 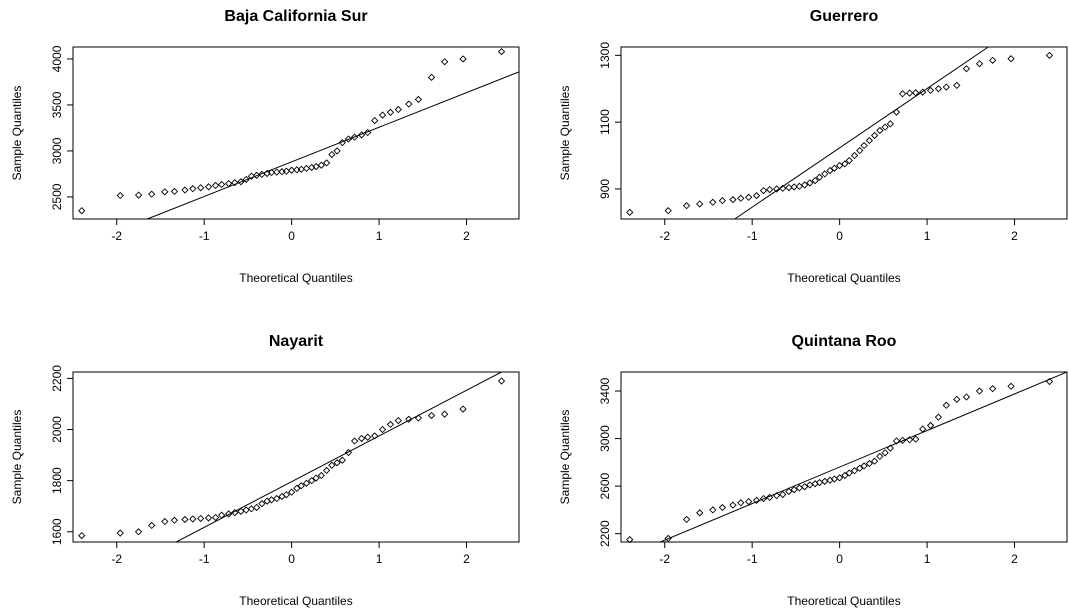 What do you see at coordinates (57, 480) in the screenshot?
I see `y-tick-label: 1800` at bounding box center [57, 480].